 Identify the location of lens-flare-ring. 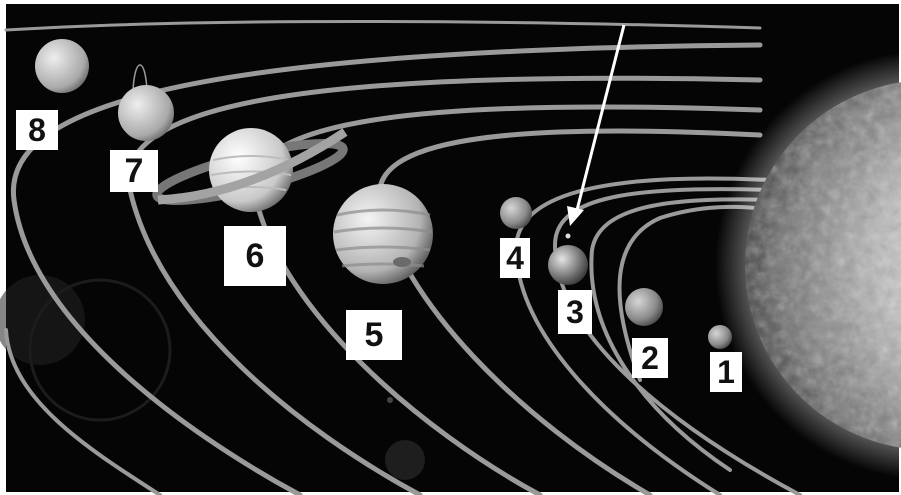
(100, 350).